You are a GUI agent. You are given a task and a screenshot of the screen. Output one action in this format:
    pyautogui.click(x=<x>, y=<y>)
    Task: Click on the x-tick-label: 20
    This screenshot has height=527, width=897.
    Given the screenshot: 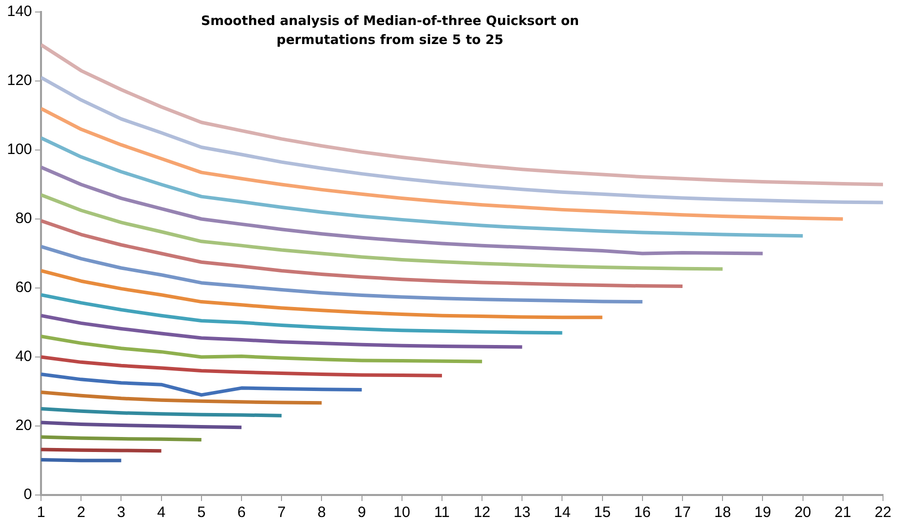 What is the action you would take?
    pyautogui.click(x=803, y=513)
    